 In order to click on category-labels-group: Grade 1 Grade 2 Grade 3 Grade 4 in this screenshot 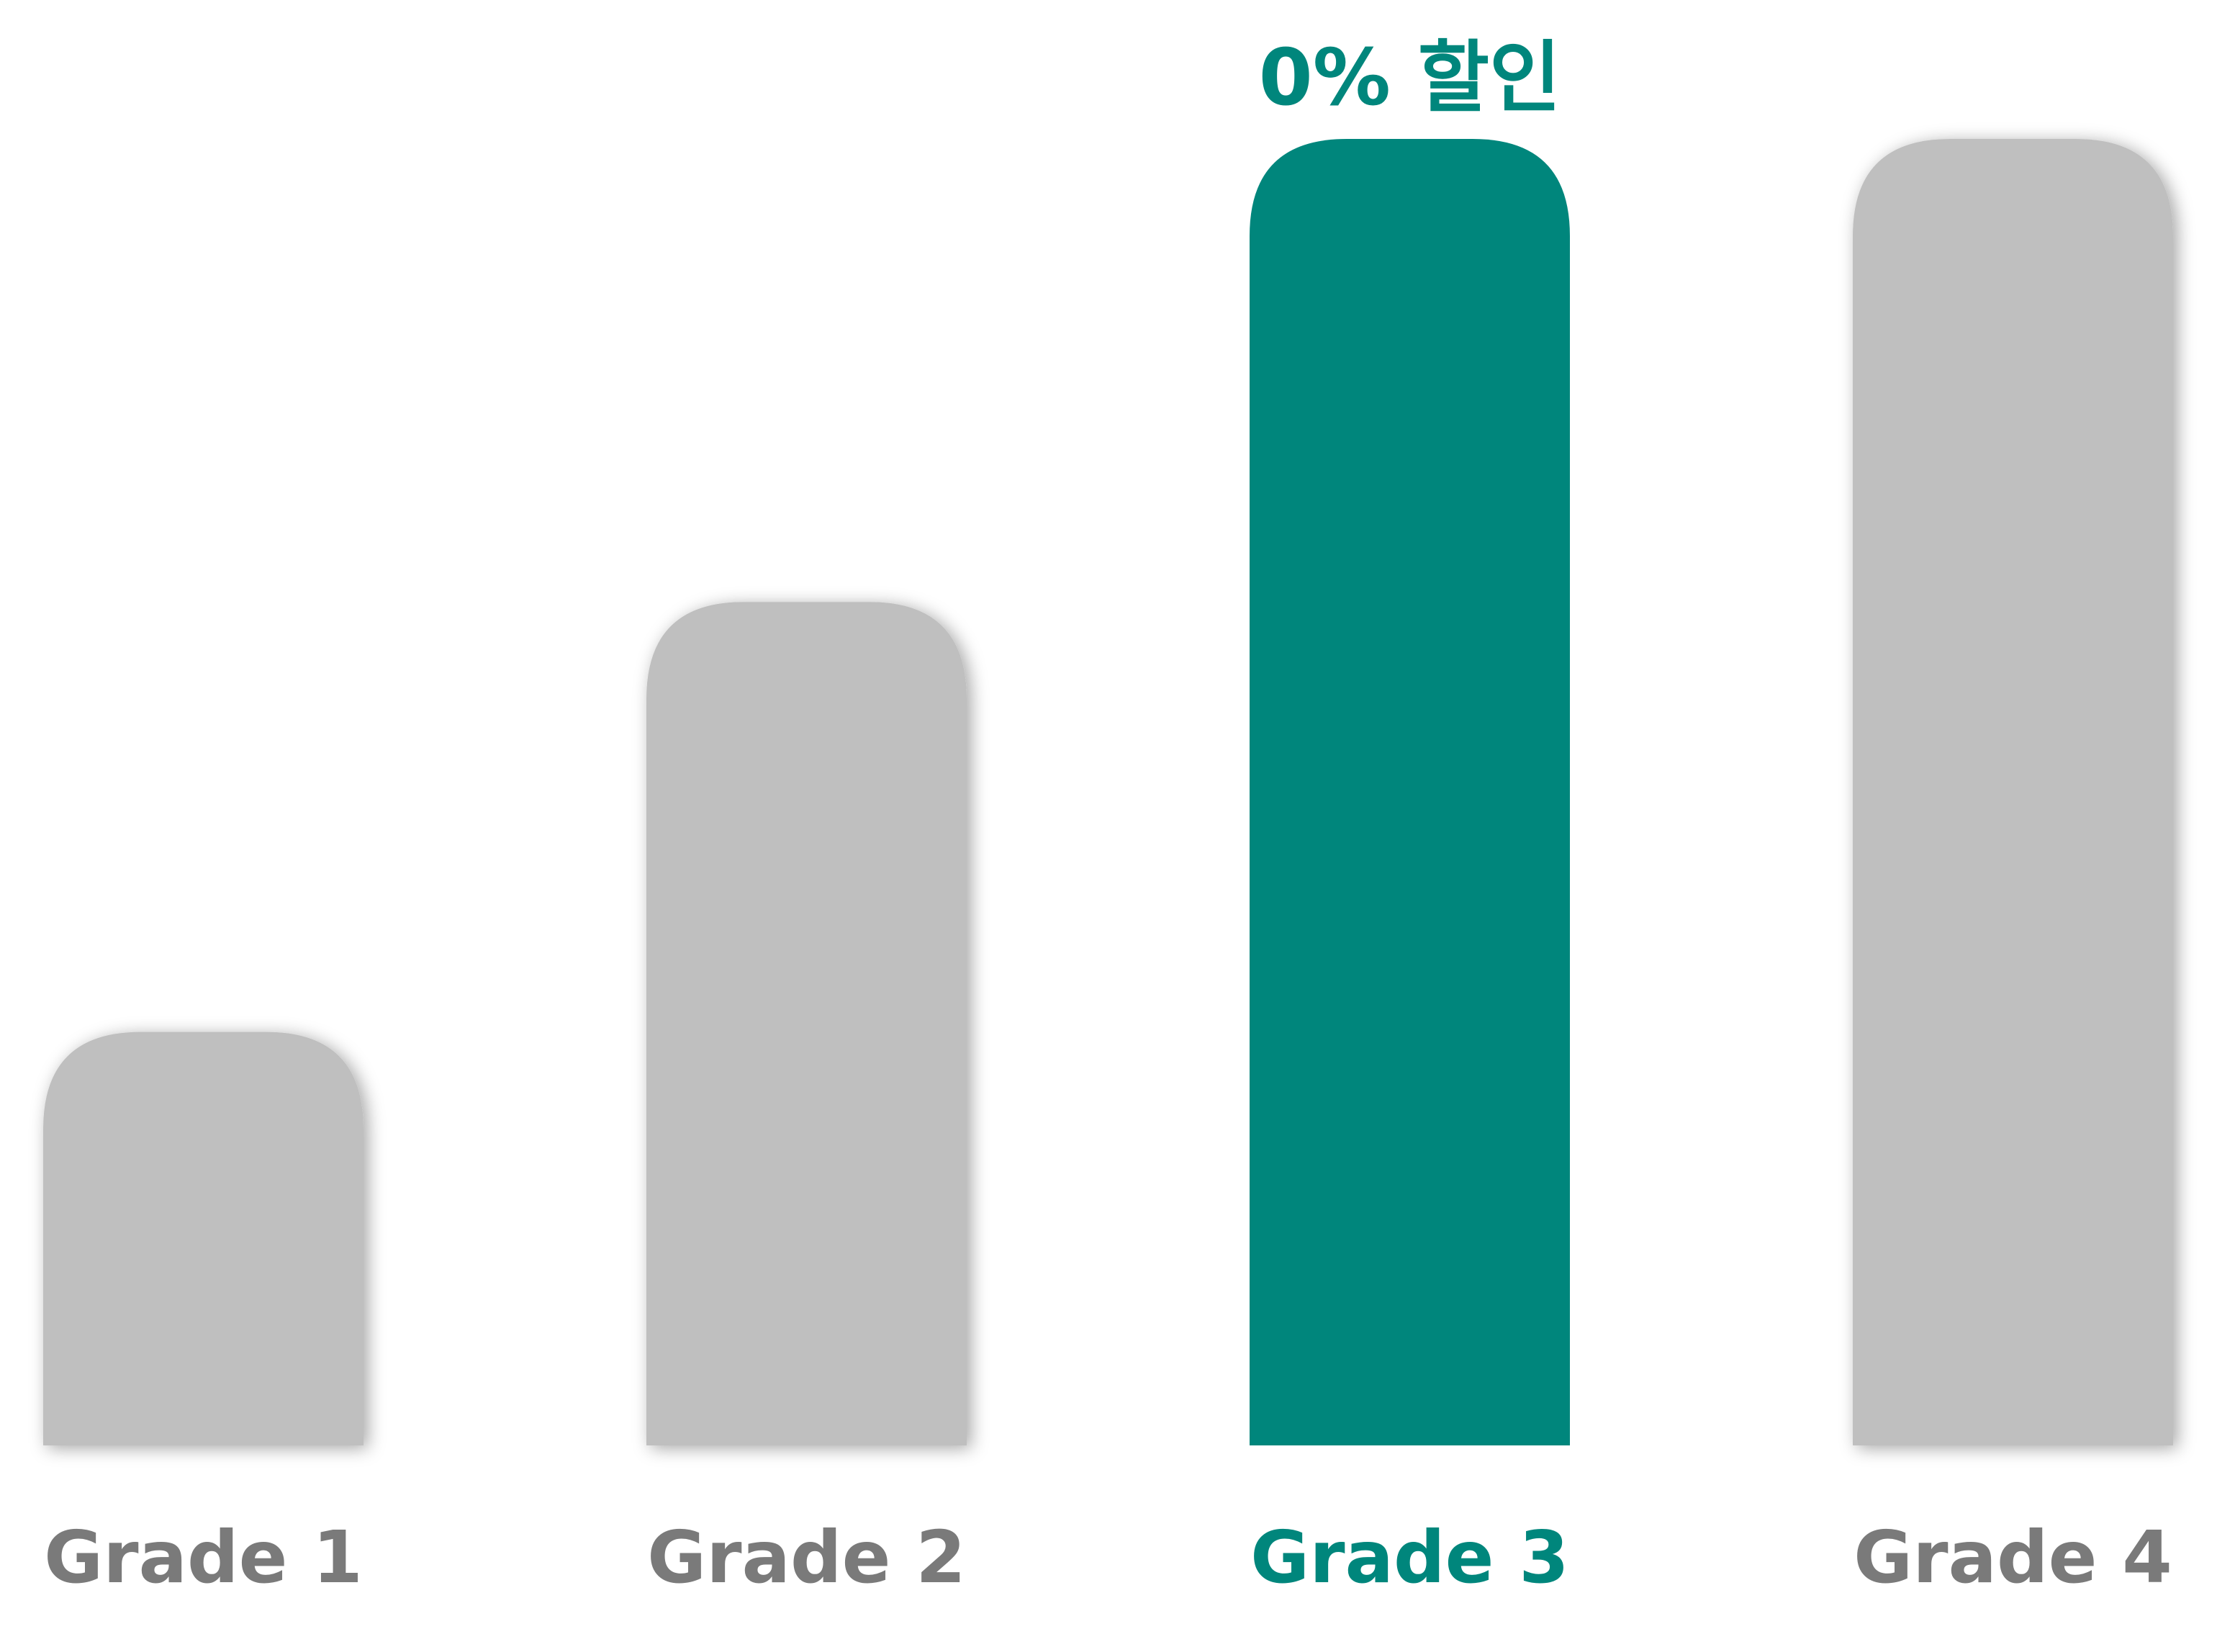, I will do `click(1108, 1557)`.